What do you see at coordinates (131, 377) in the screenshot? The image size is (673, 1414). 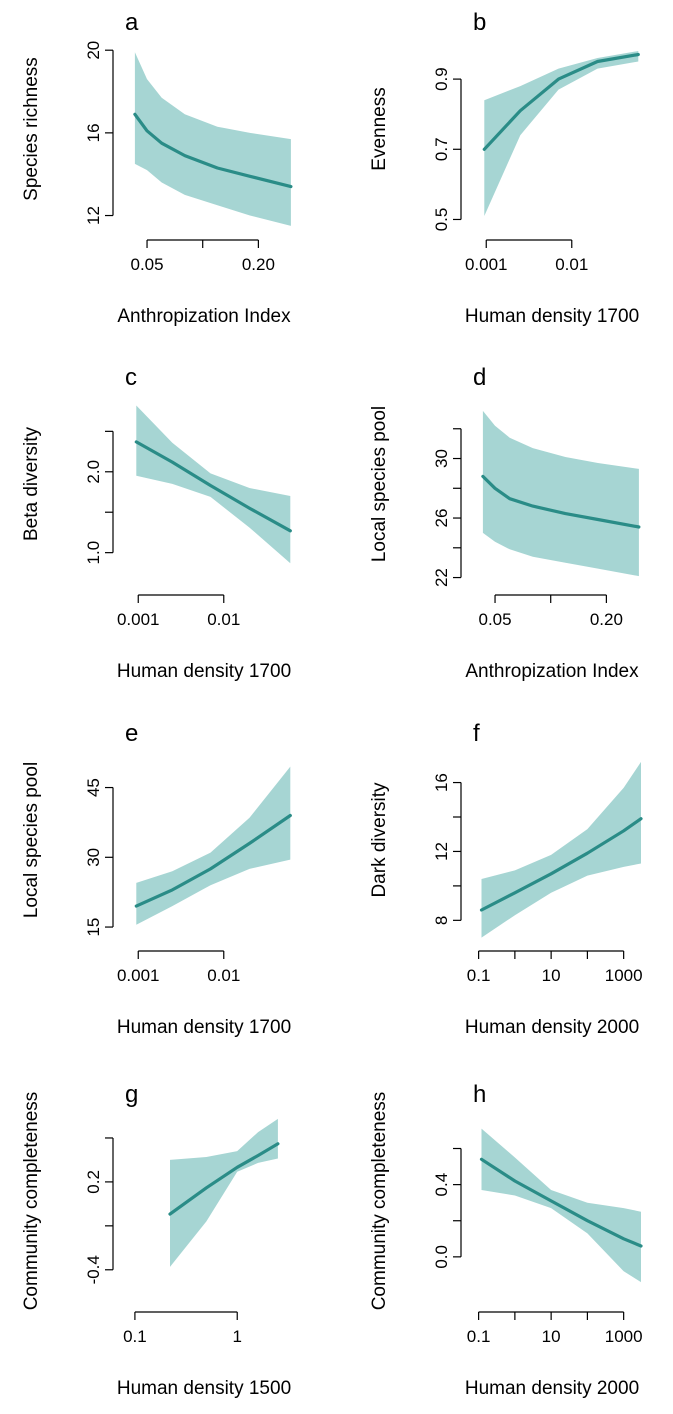 I see `panel-letter: c` at bounding box center [131, 377].